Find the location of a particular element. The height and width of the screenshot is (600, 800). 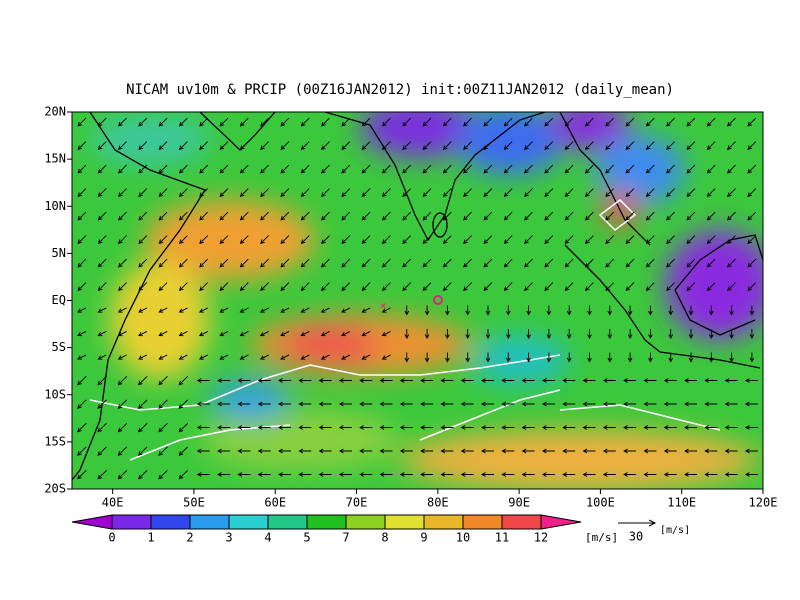

colorbar-label: 8 is located at coordinates (384, 538).